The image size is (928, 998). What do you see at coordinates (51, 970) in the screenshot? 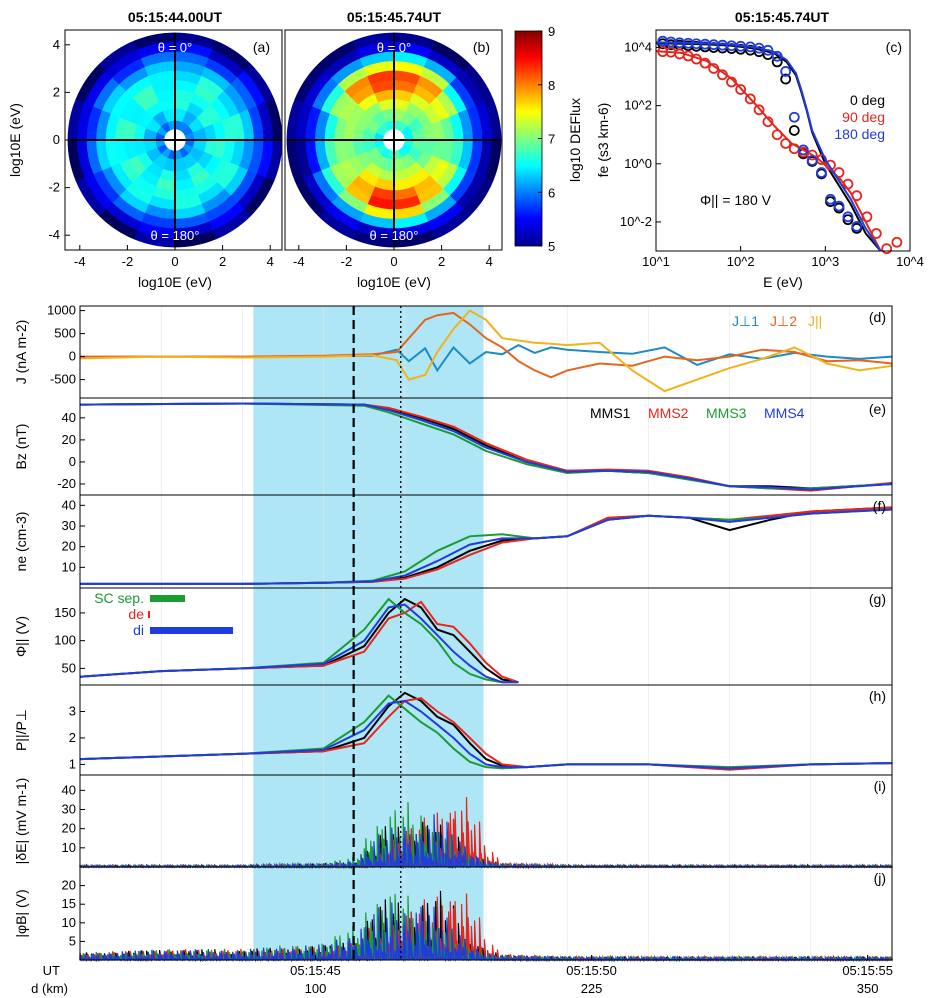
I see `x-axis-label-ut: UT` at bounding box center [51, 970].